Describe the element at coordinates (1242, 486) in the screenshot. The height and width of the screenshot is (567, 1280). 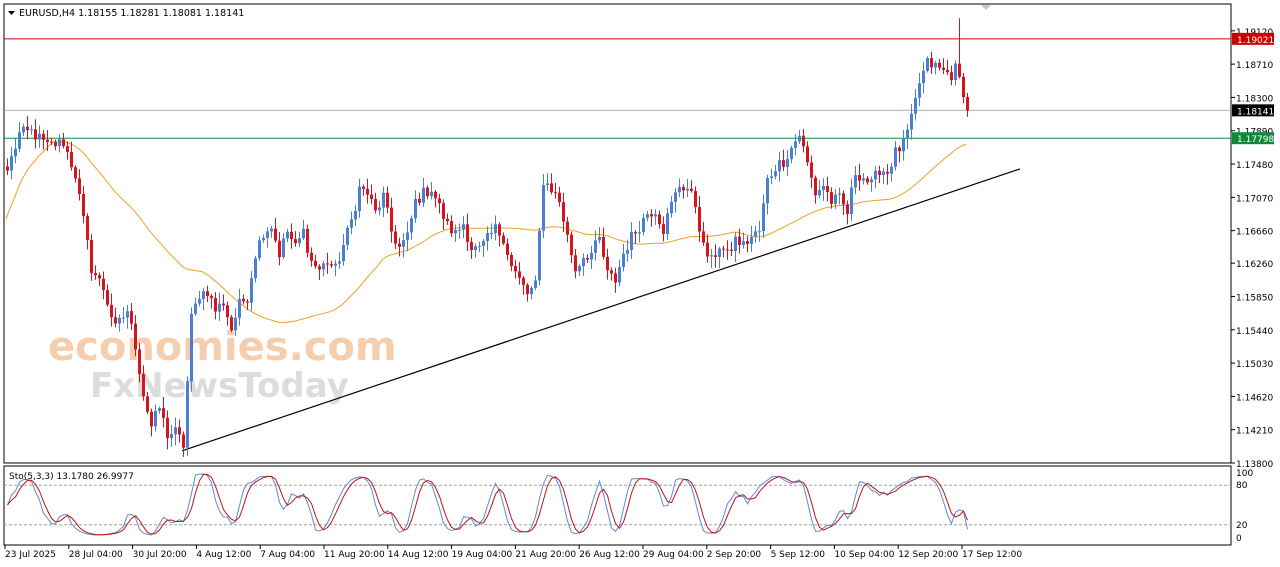
I see `stoch-tick-label: 80` at that location.